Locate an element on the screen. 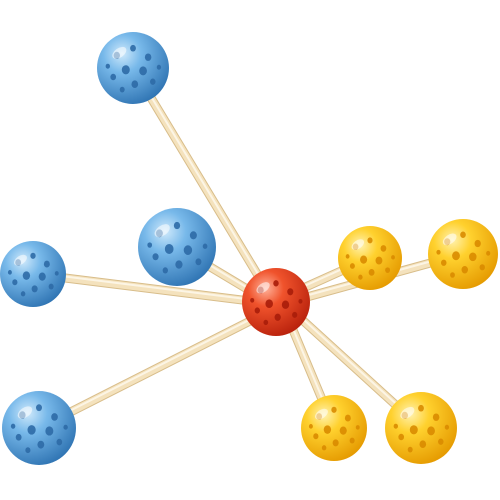 The width and height of the screenshot is (500, 500). center-atom is located at coordinates (276, 302).